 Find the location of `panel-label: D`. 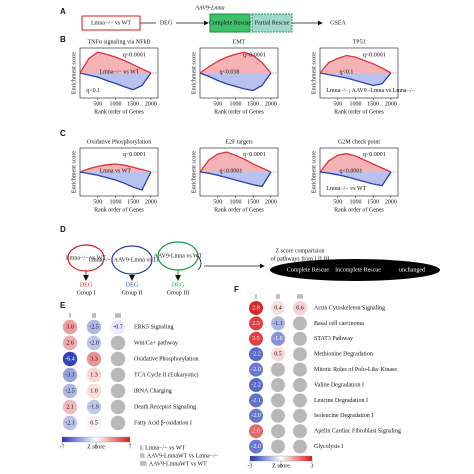

panel-label: D is located at coordinates (63, 229).